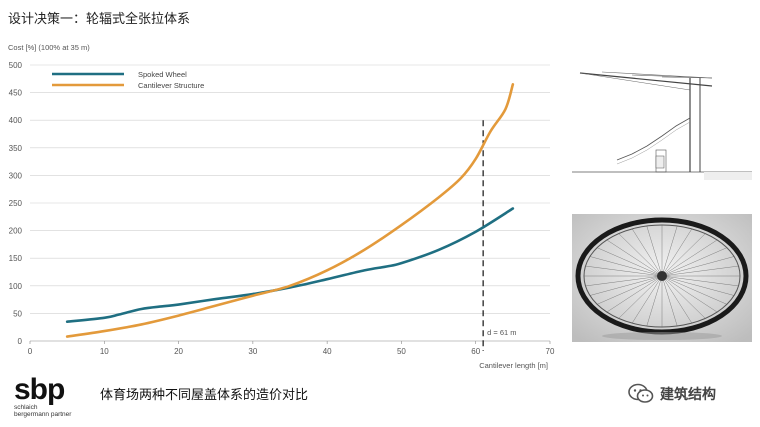  What do you see at coordinates (688, 395) in the screenshot?
I see `watermark-text: 建筑结构` at bounding box center [688, 395].